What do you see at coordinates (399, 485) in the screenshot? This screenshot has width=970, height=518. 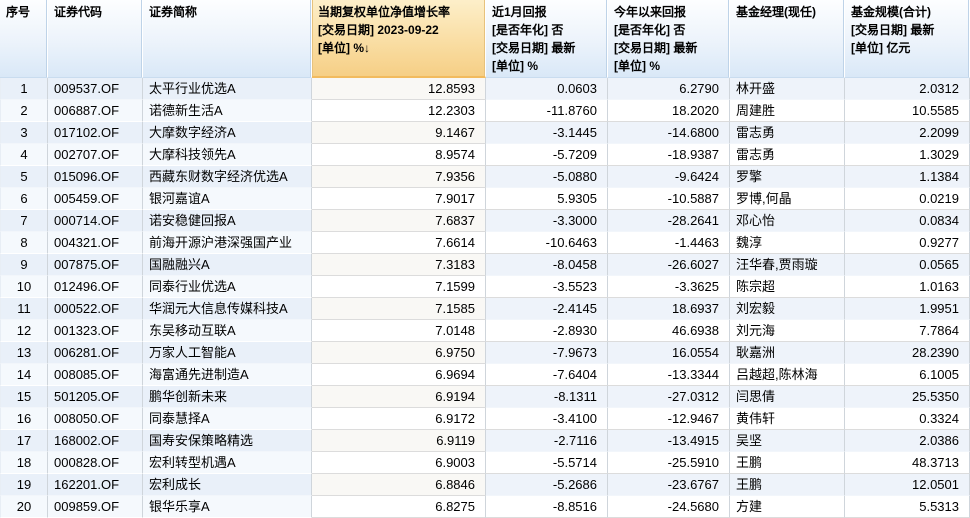 I see `cell-cur: 6.8846` at bounding box center [399, 485].